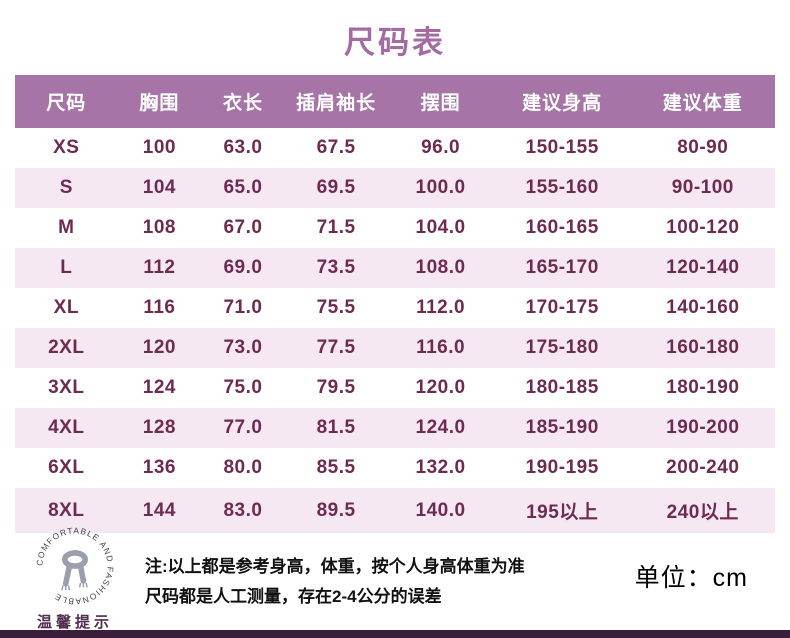 Image resolution: width=790 pixels, height=638 pixels. I want to click on table-cell: 150-155, so click(562, 147).